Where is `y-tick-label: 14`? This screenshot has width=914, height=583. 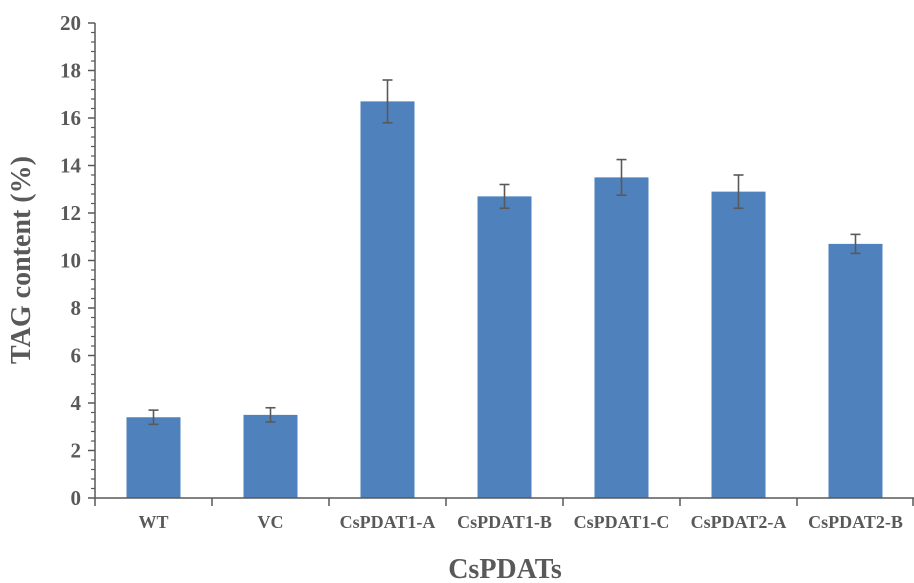
y-tick-label: 14 is located at coordinates (71, 166).